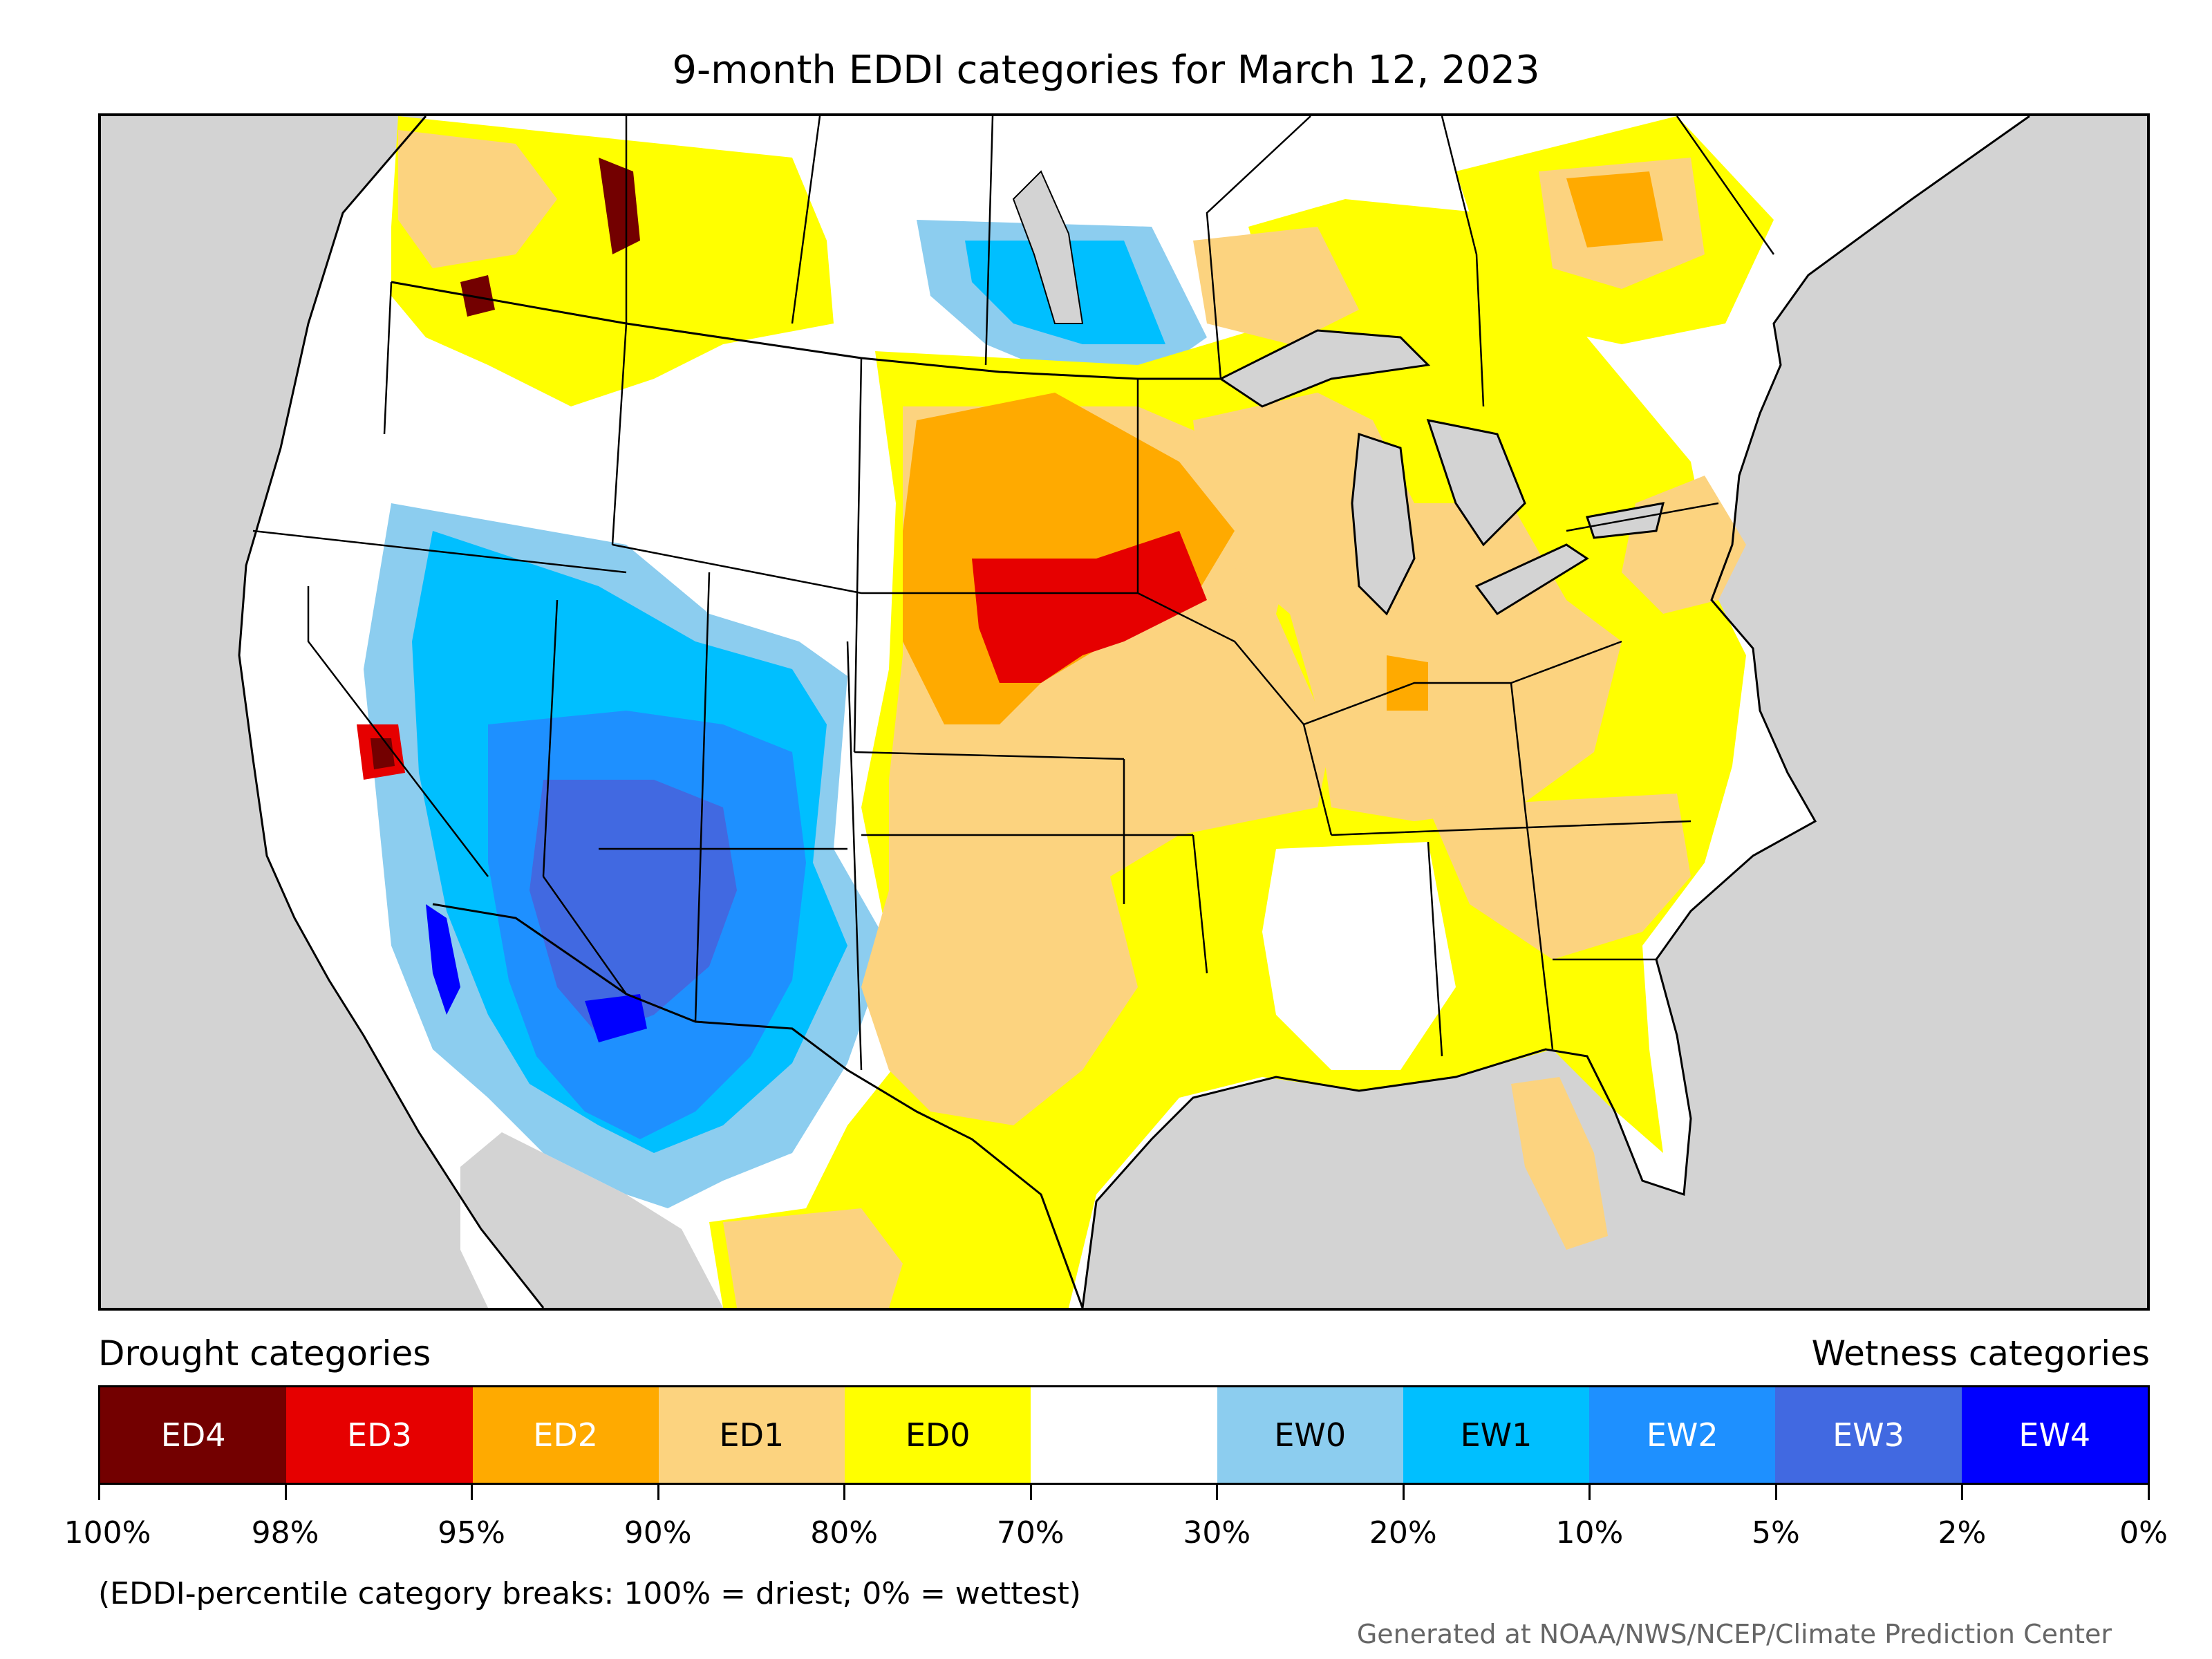  What do you see at coordinates (477, 296) in the screenshot?
I see `ed4-washington` at bounding box center [477, 296].